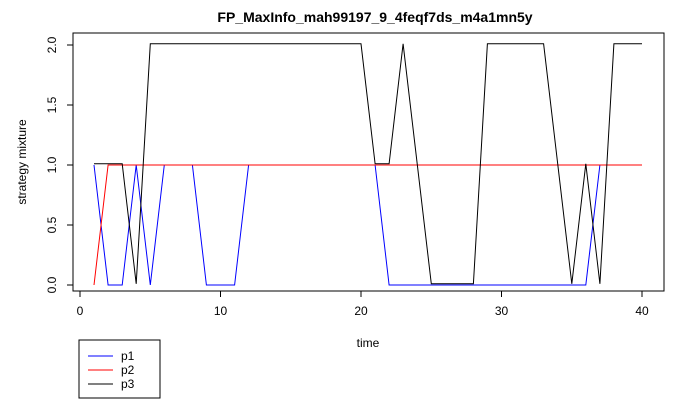  I want to click on legend-label-p1: p1, so click(128, 356).